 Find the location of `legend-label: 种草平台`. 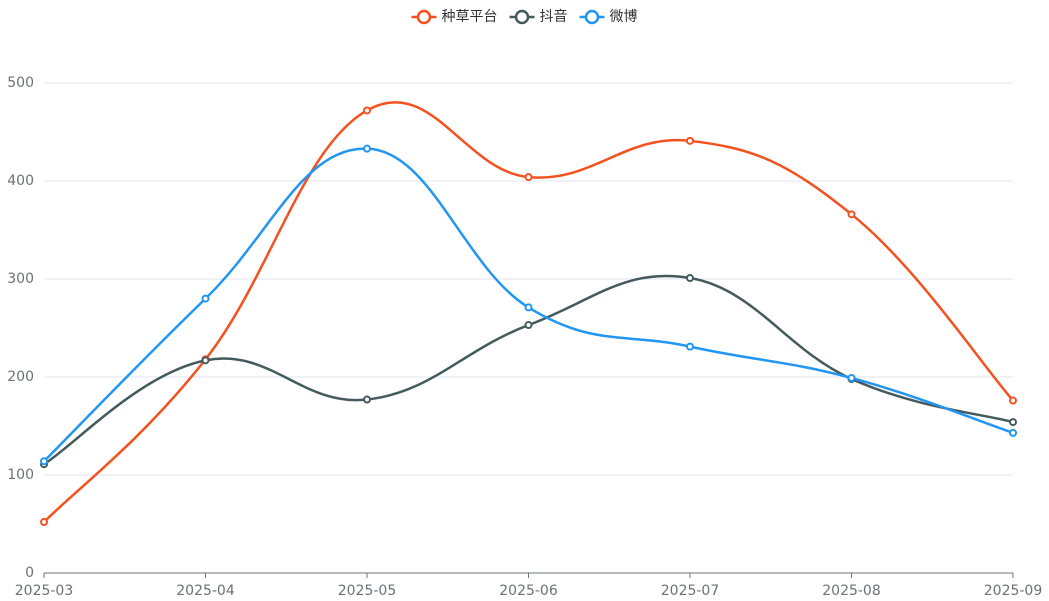

legend-label: 种草平台 is located at coordinates (470, 17).